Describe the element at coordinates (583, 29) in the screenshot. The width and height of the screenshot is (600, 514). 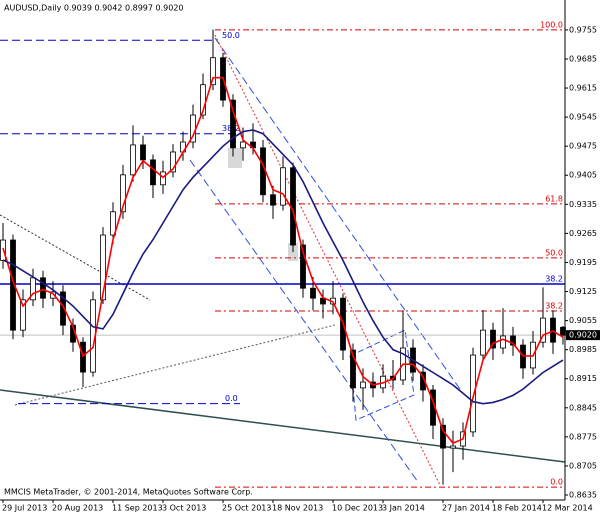
I see `y-tick-label: 0.9755` at that location.